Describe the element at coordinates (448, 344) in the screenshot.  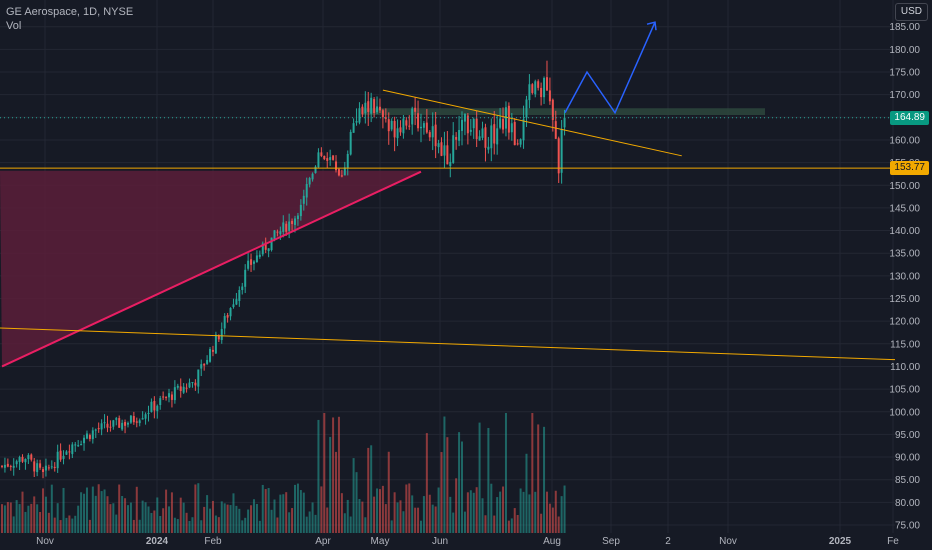
I see `orange-trendline-lower` at that location.